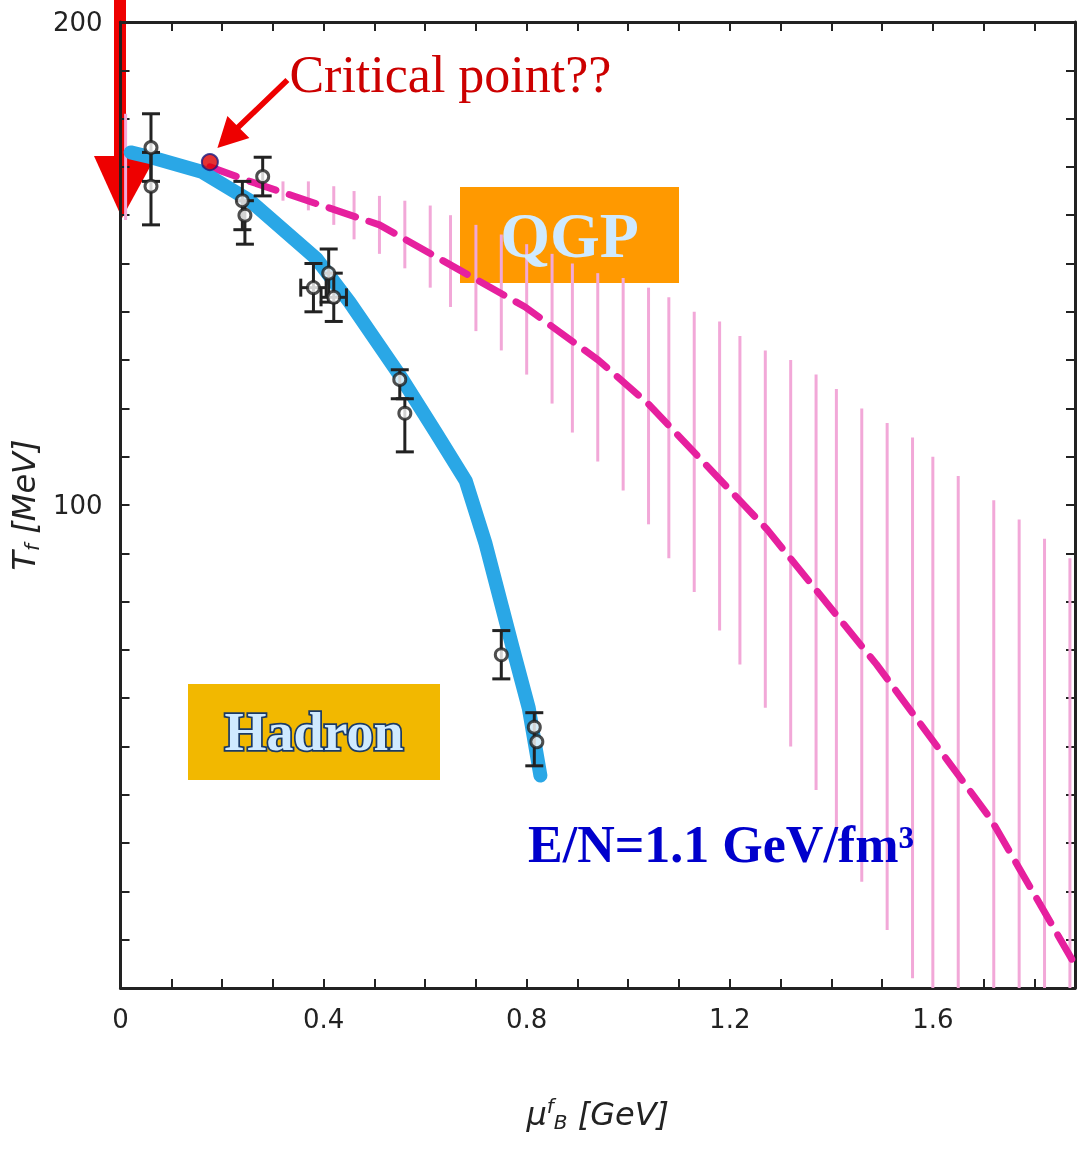 The width and height of the screenshot is (1079, 1149). Describe the element at coordinates (450, 74) in the screenshot. I see `annotation: Critical point??` at that location.